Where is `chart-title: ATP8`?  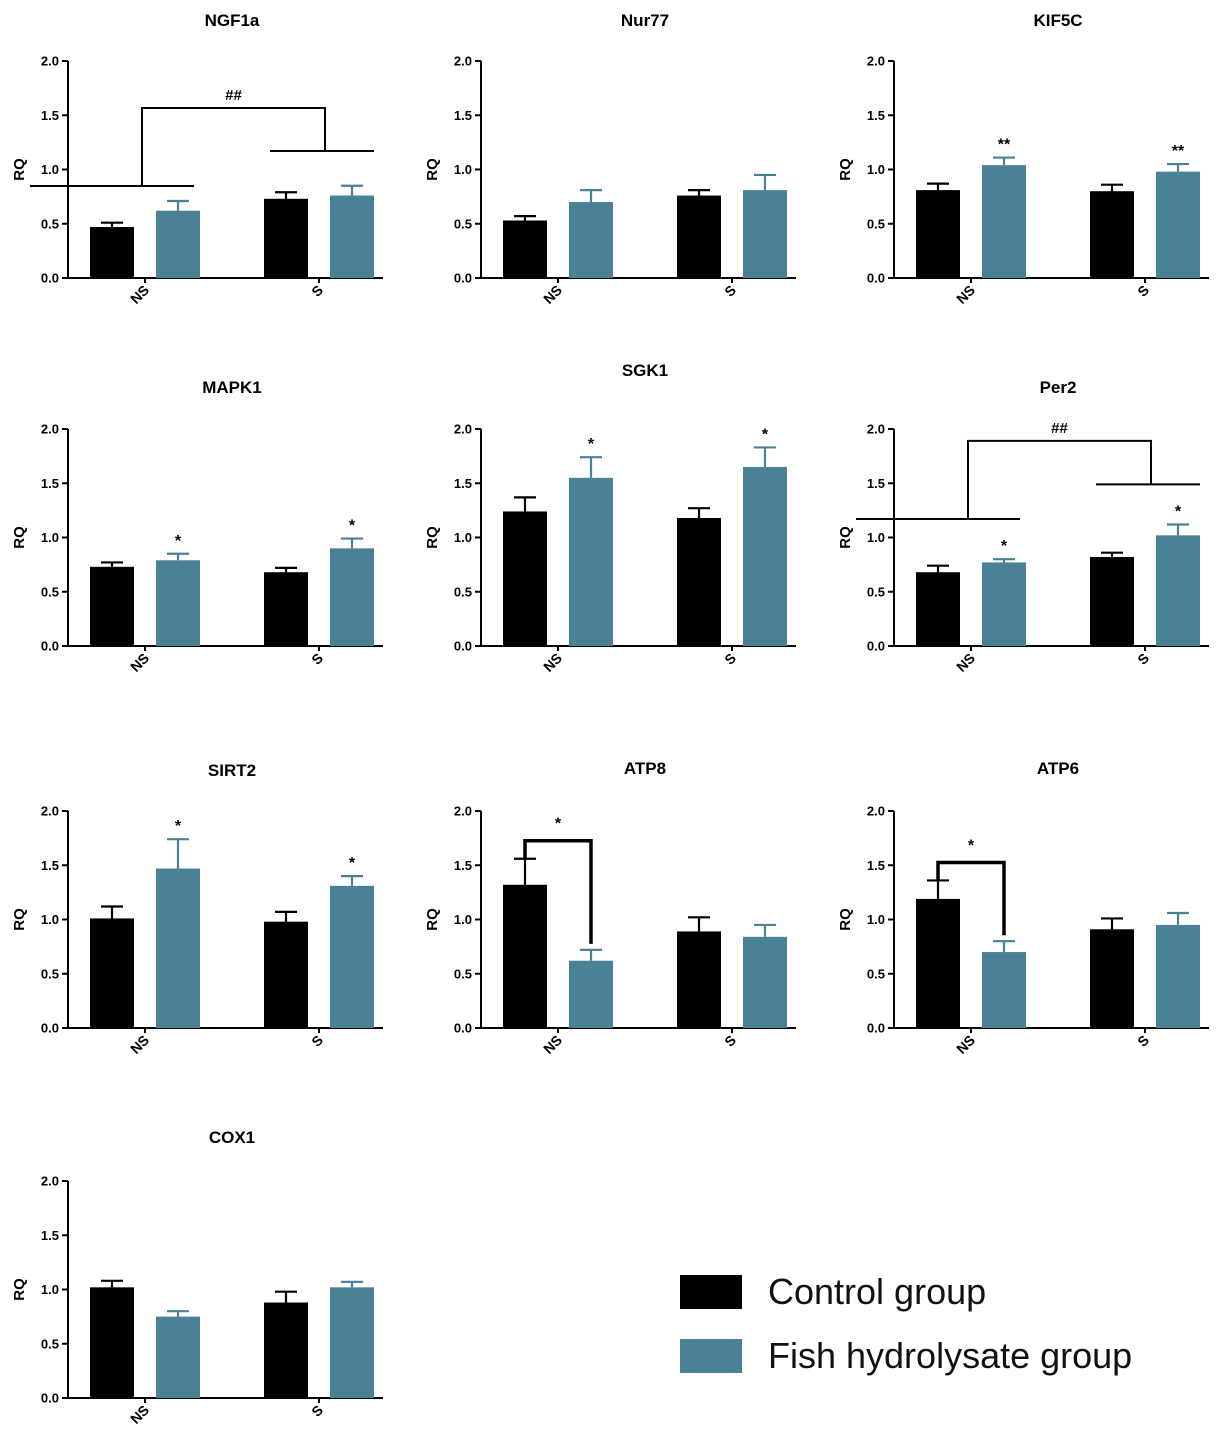 chart-title: ATP8 is located at coordinates (645, 768).